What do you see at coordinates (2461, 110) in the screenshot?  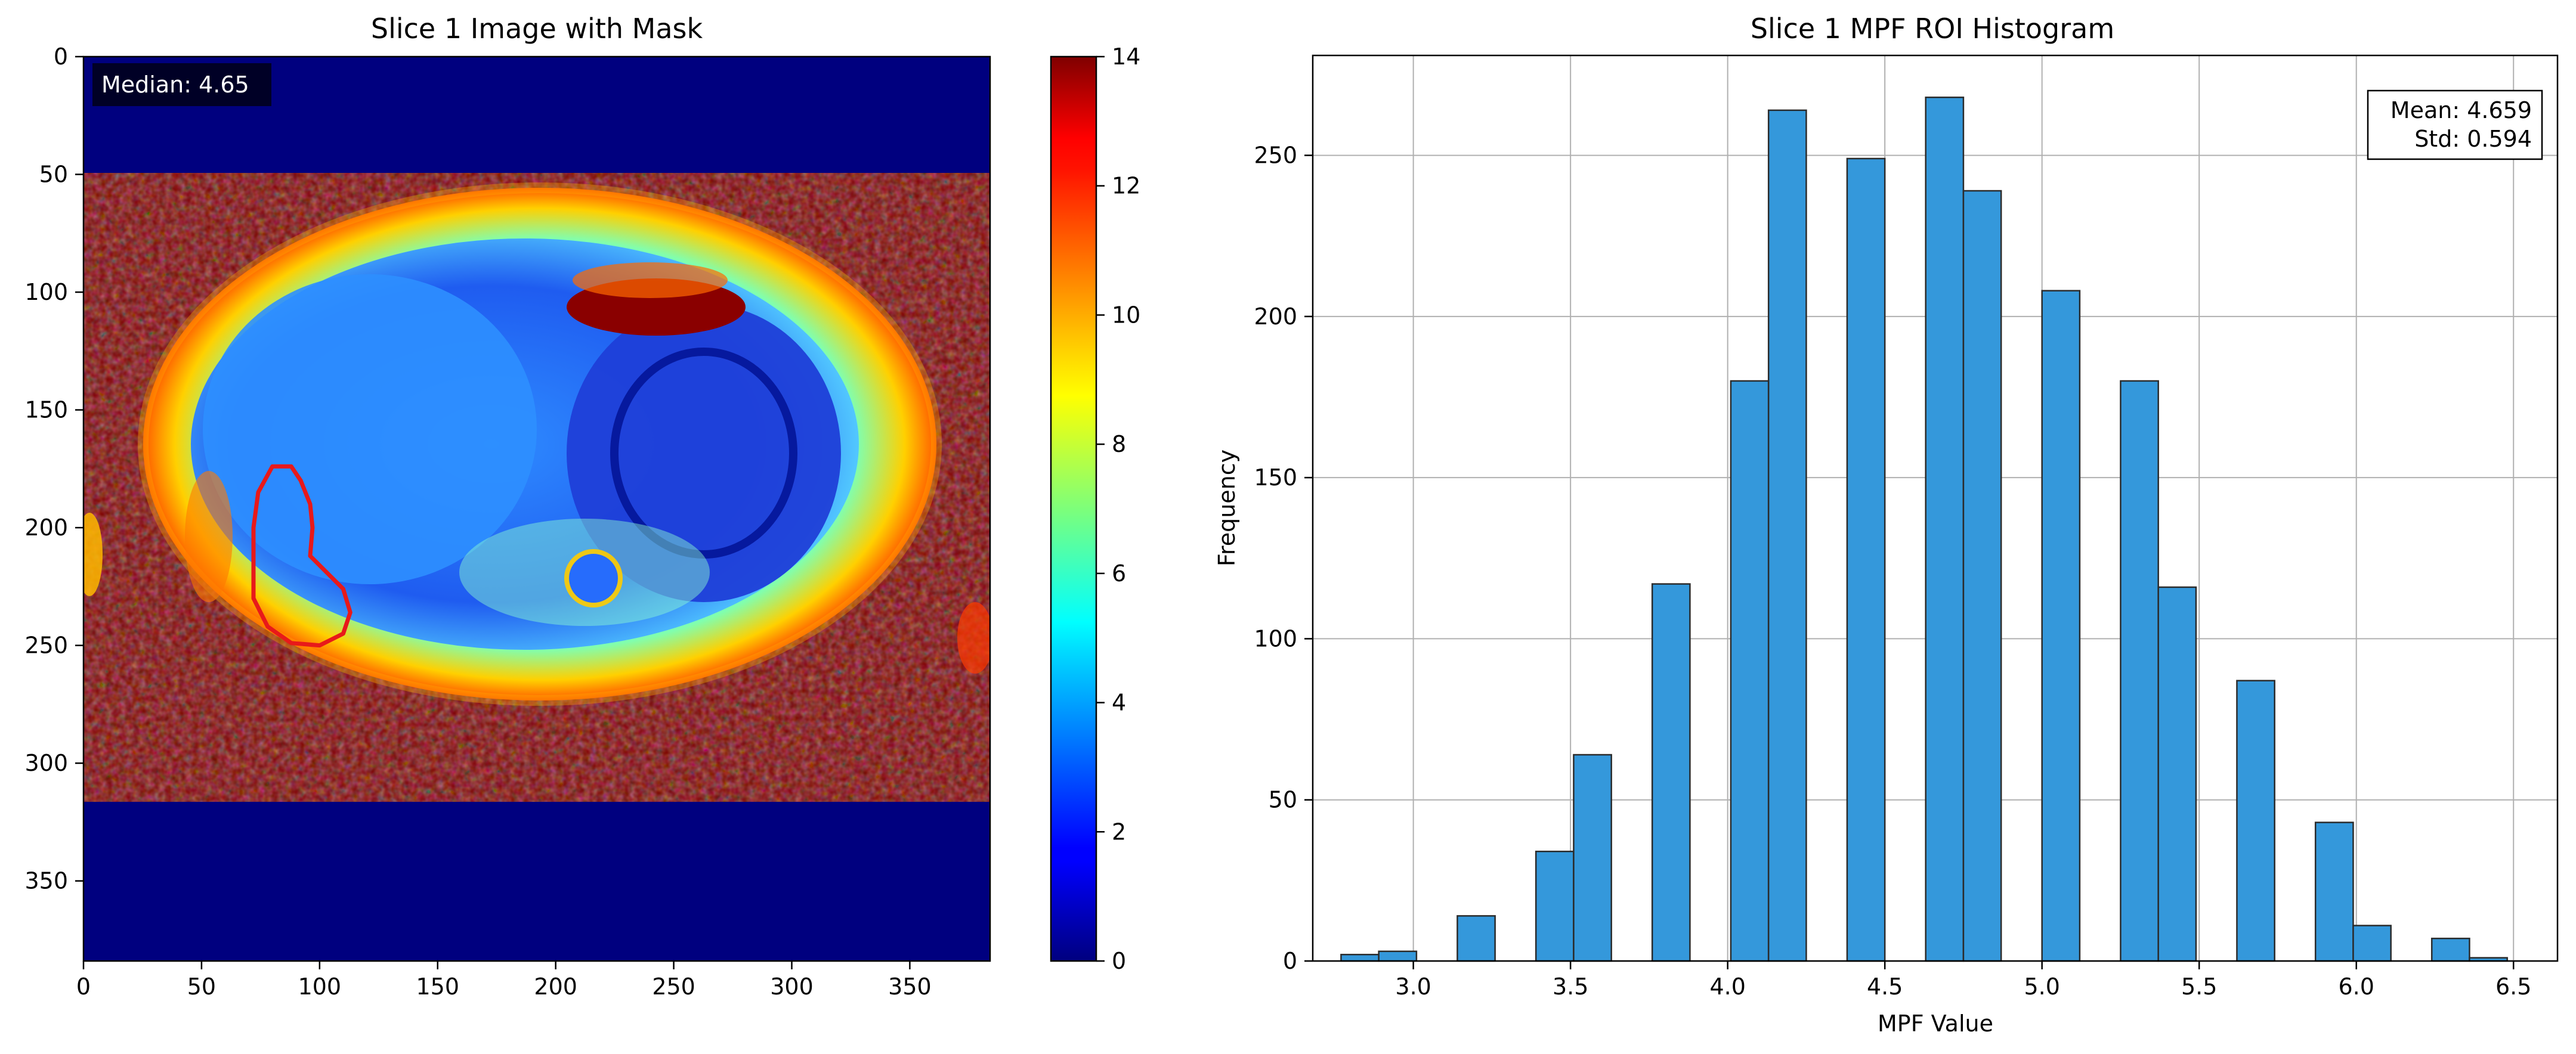 I see `mean-label: Mean: 4.659` at bounding box center [2461, 110].